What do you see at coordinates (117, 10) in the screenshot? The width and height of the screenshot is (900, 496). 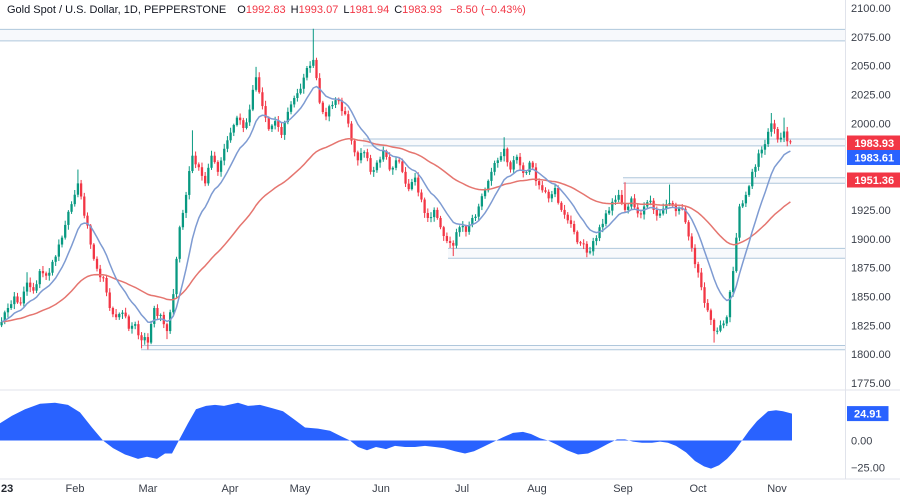 I see `symbol-title: Gold Spot / U.S. Dollar, 1D, PEPPERSTONE` at bounding box center [117, 10].